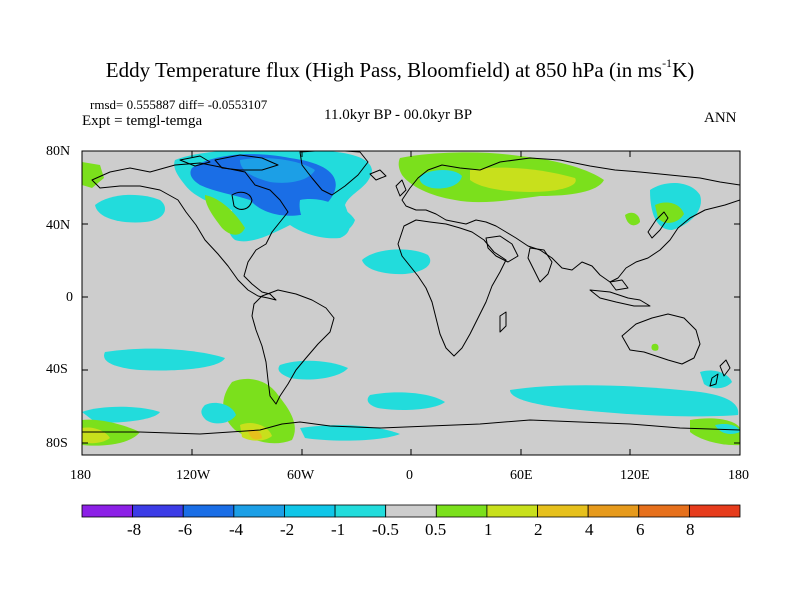 This screenshot has width=800, height=600. What do you see at coordinates (134, 529) in the screenshot?
I see `colorbar-label-0: -8` at bounding box center [134, 529].